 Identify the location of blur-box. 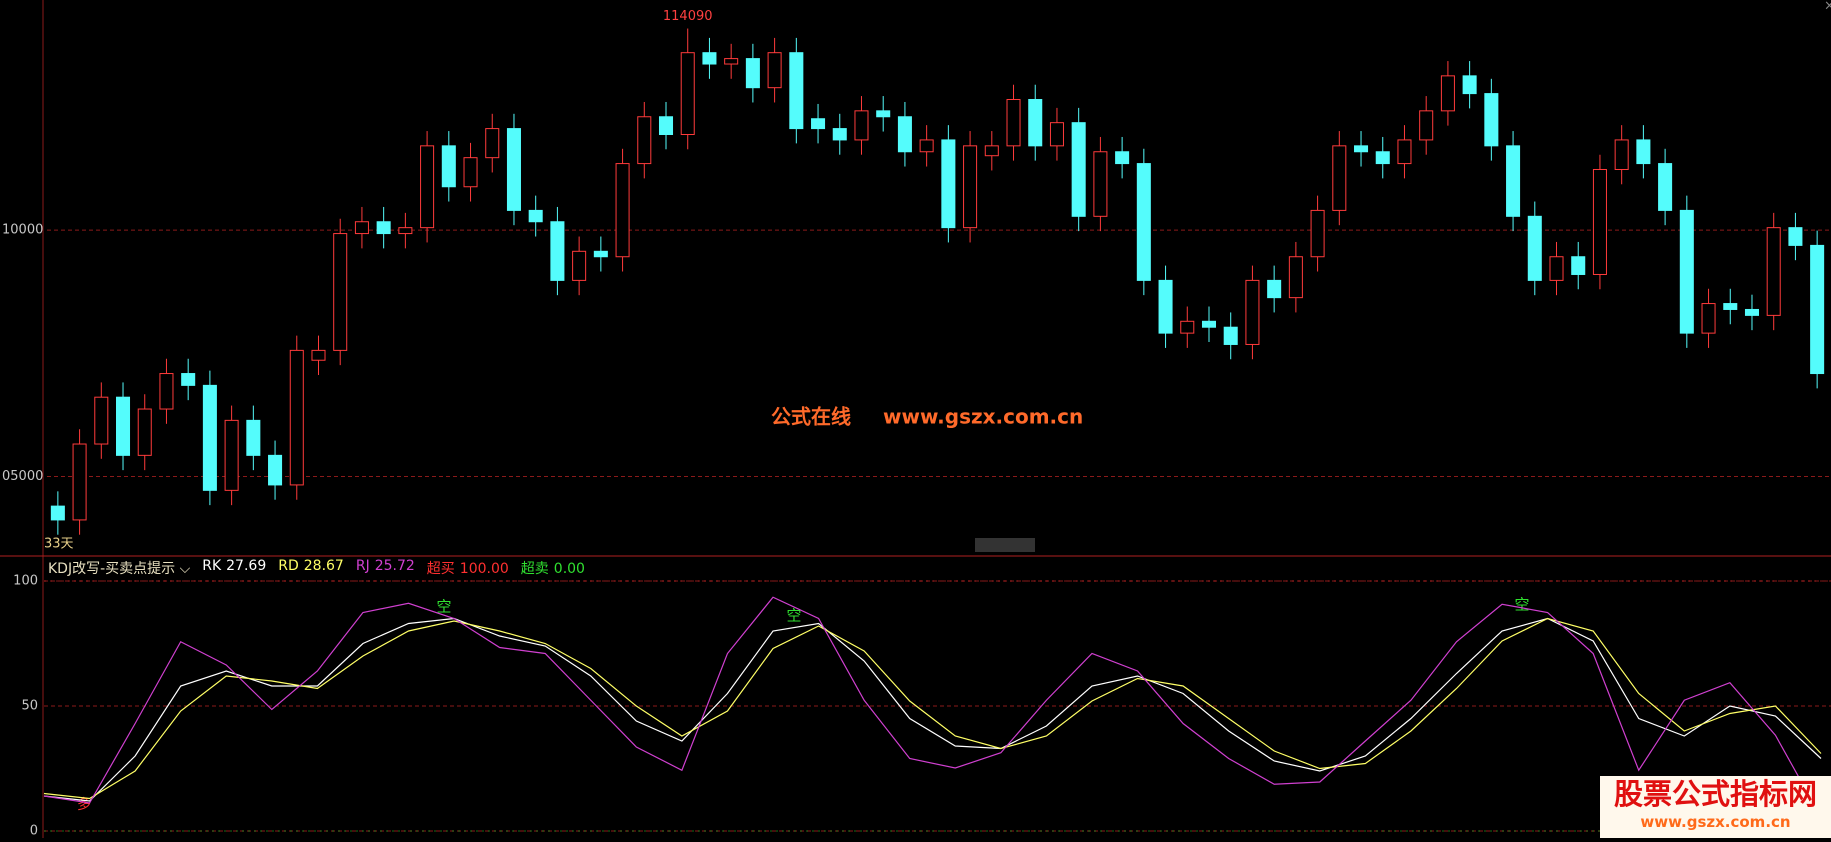
(1005, 545).